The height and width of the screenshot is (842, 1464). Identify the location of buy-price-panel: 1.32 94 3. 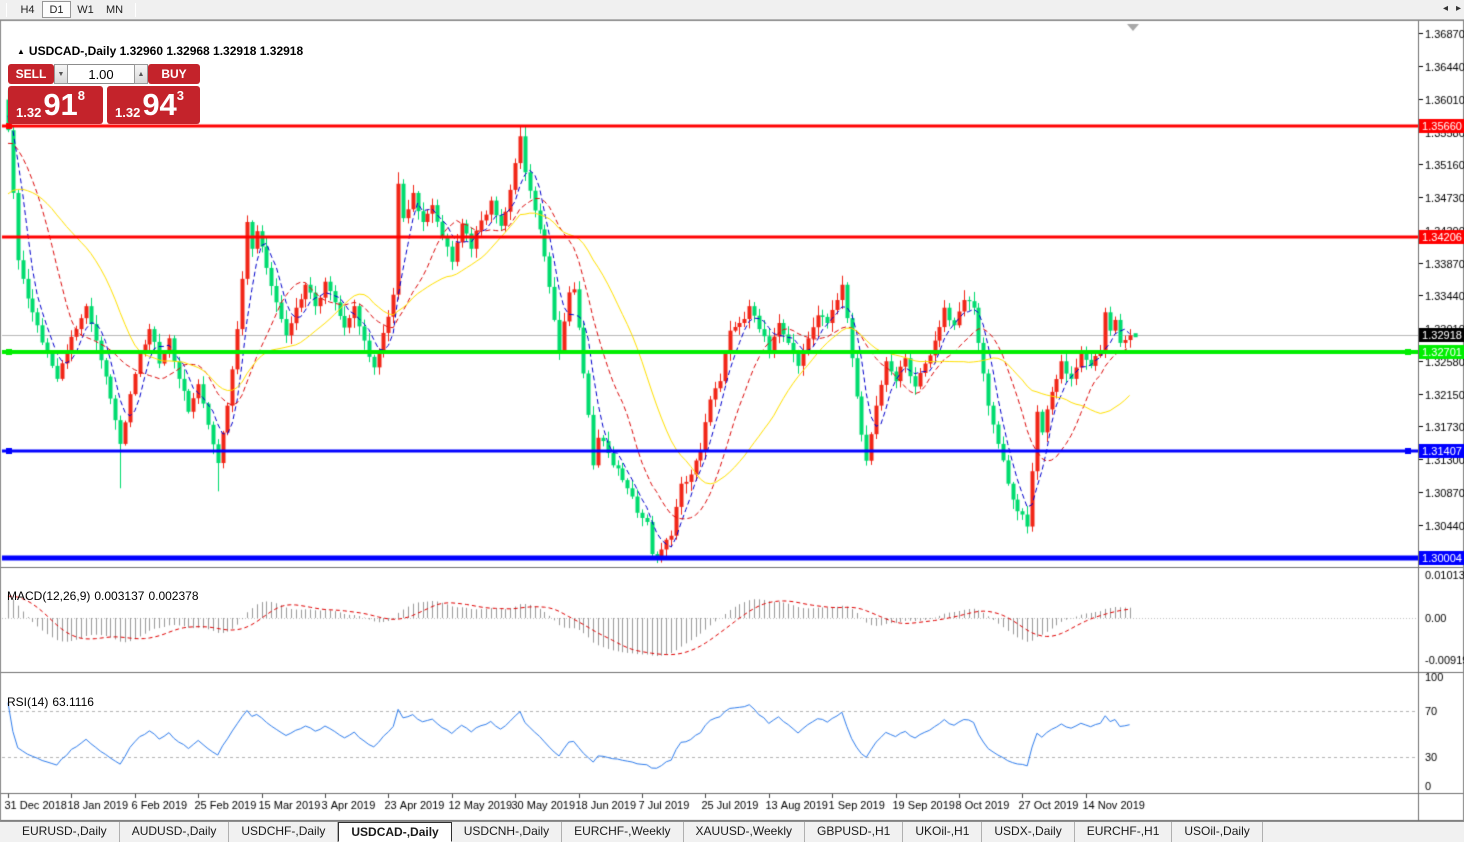
(153, 105).